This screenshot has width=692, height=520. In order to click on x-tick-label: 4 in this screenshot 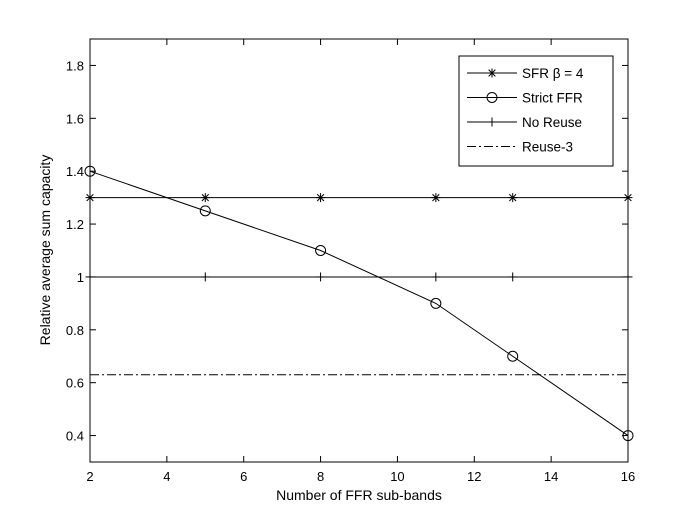, I will do `click(166, 476)`.